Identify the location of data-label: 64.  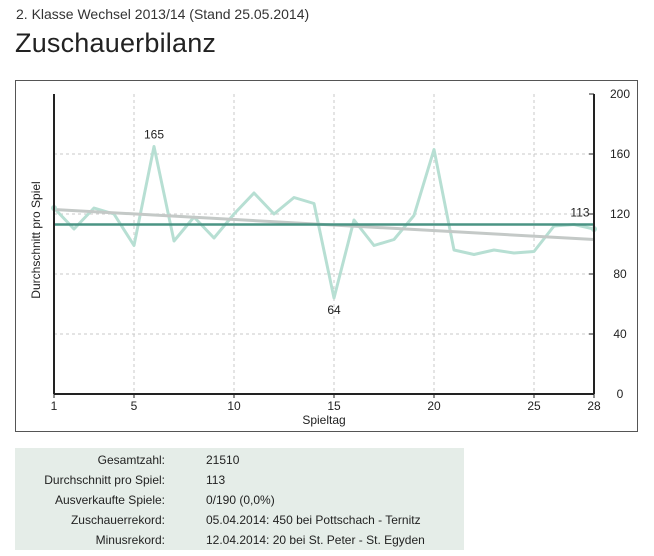
(334, 310).